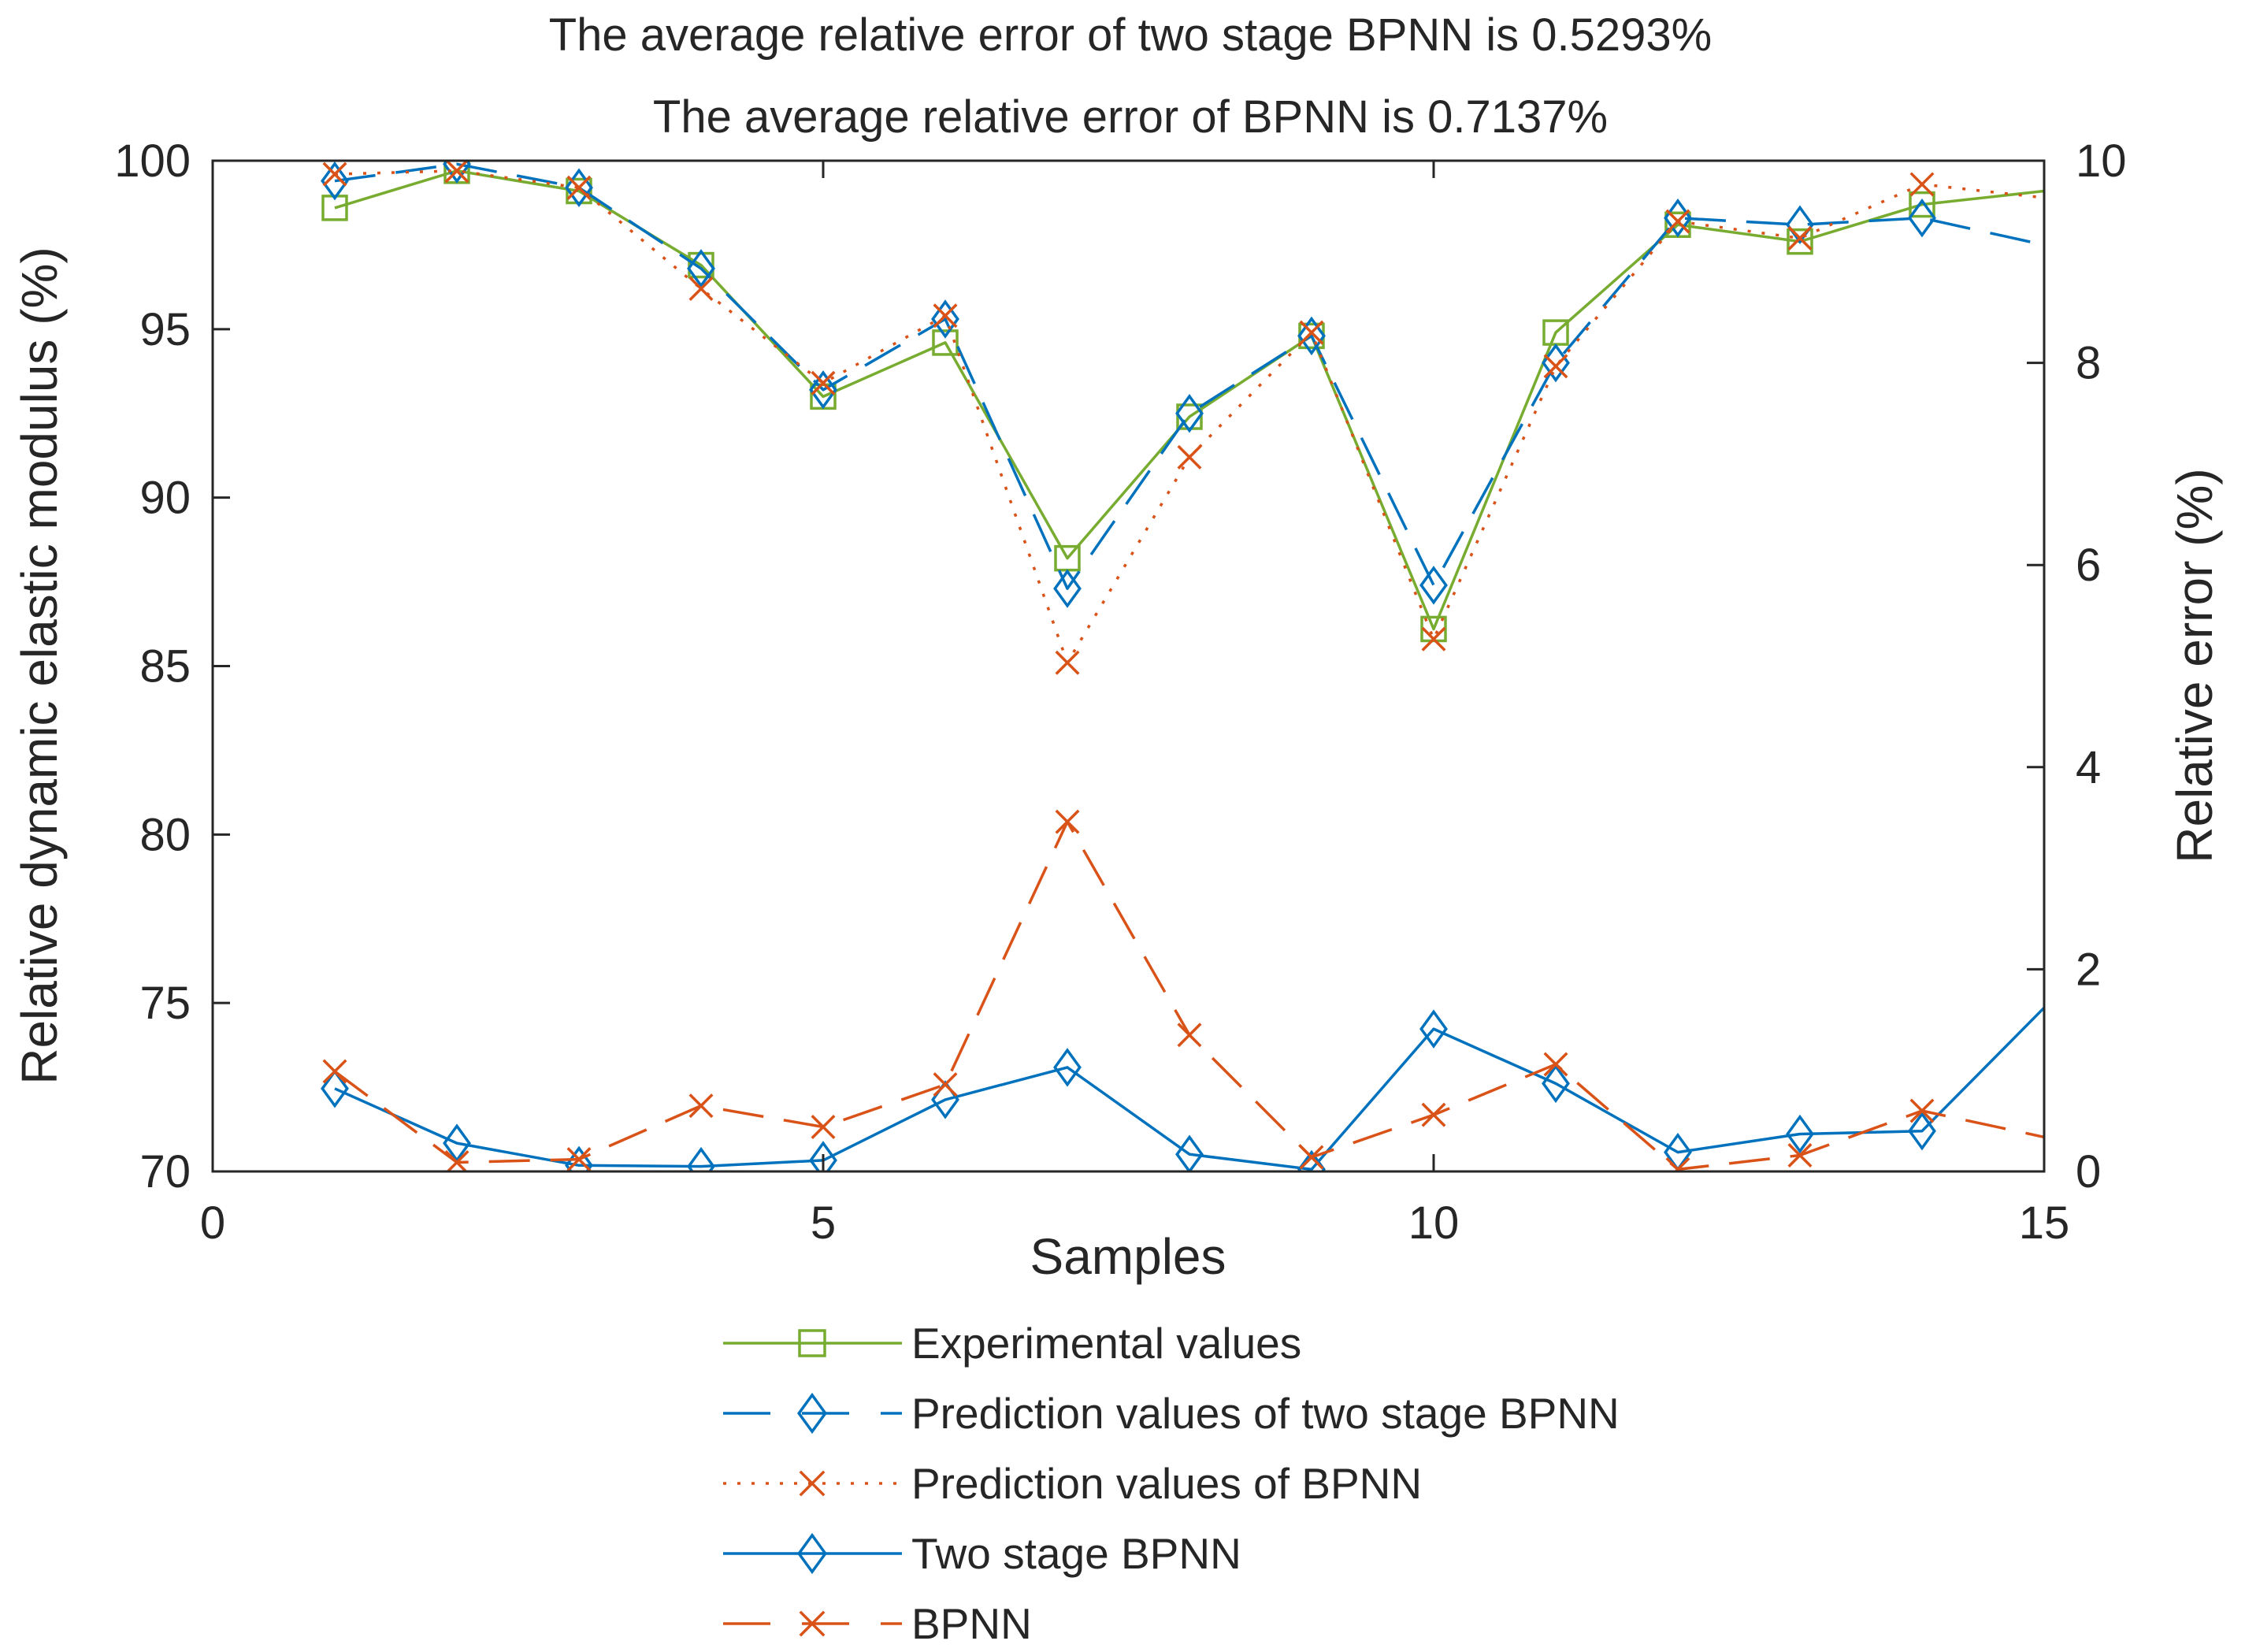  What do you see at coordinates (1106, 1343) in the screenshot?
I see `legend-label-1: Experimental values` at bounding box center [1106, 1343].